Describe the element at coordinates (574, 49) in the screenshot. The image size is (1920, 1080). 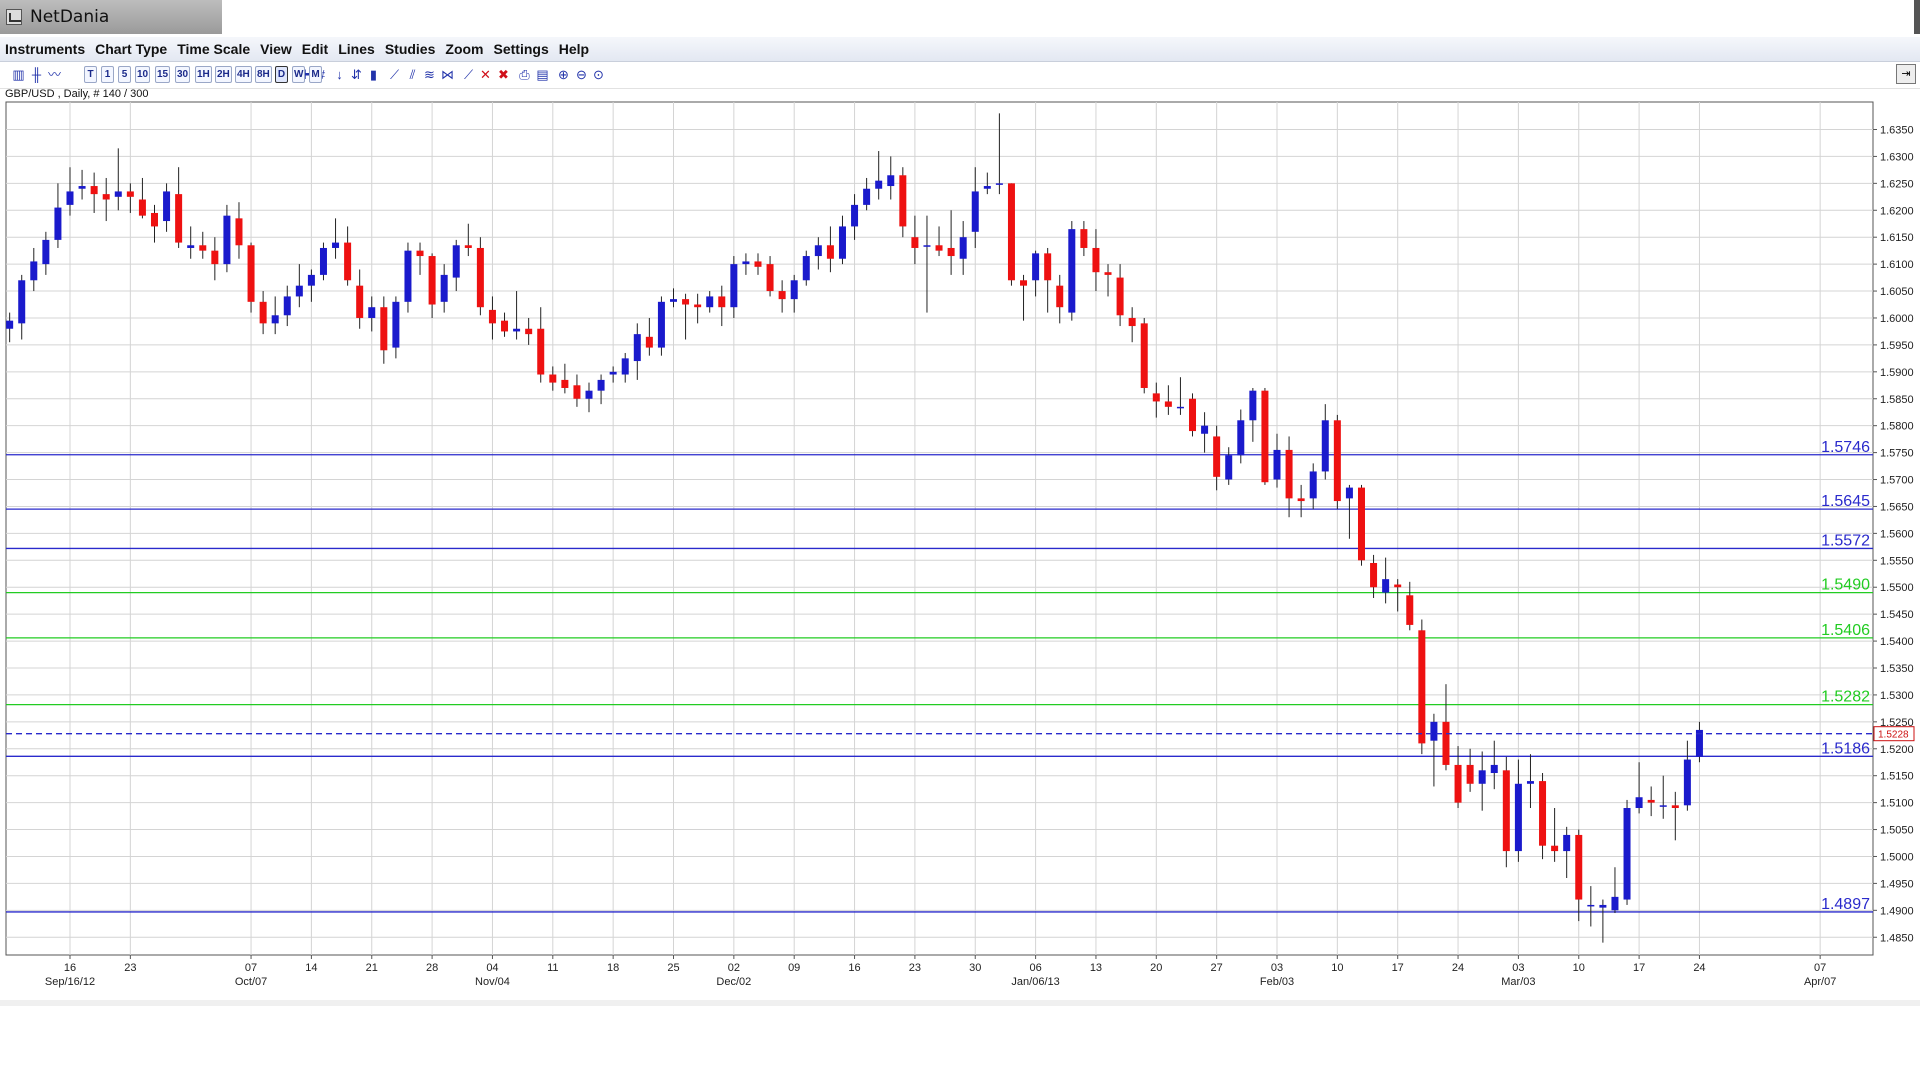
I see `menu-help: Help` at that location.